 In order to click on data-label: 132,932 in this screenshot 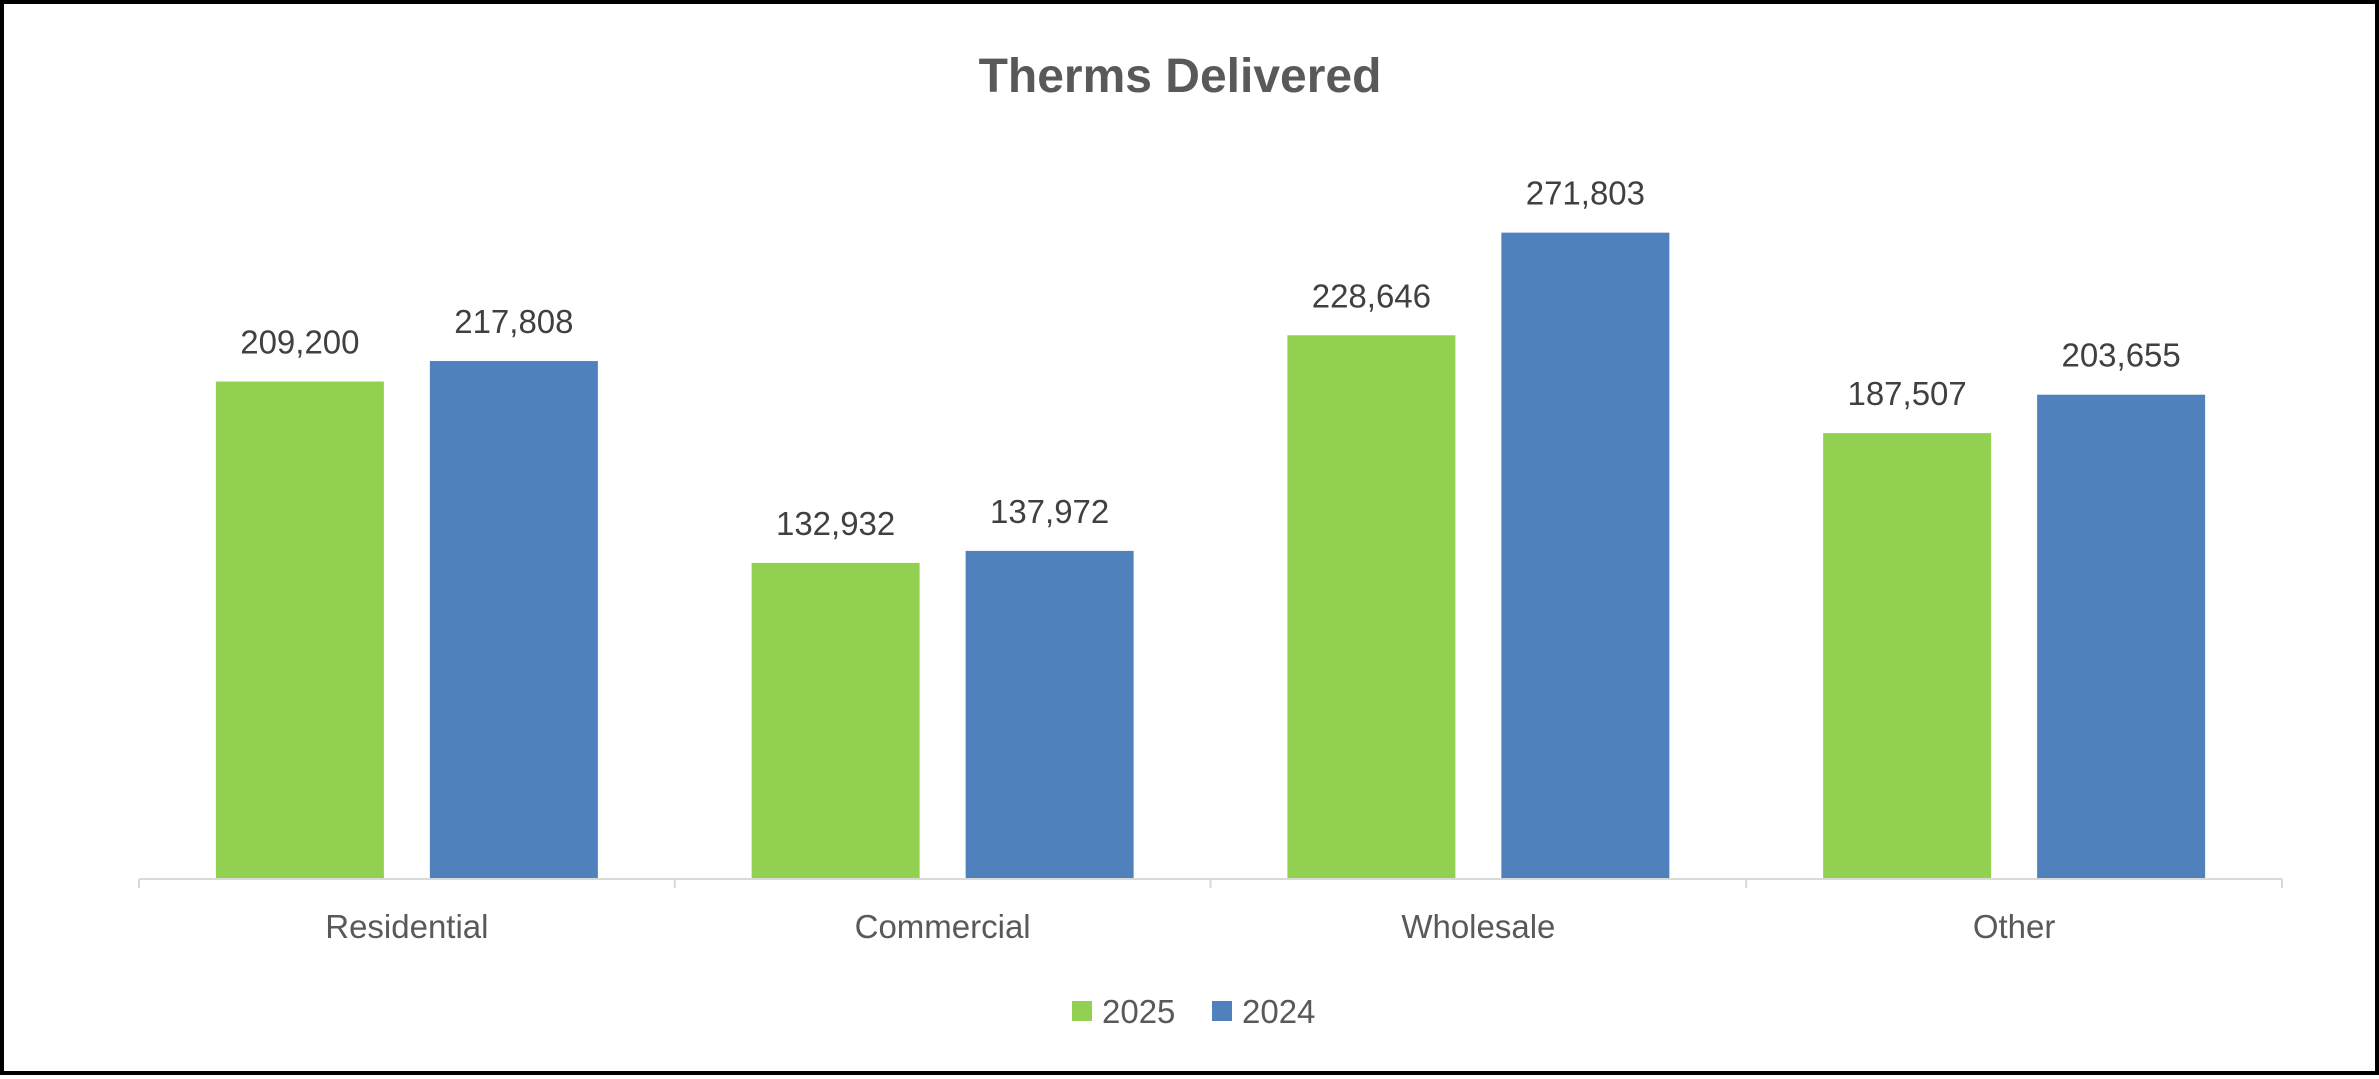, I will do `click(835, 523)`.